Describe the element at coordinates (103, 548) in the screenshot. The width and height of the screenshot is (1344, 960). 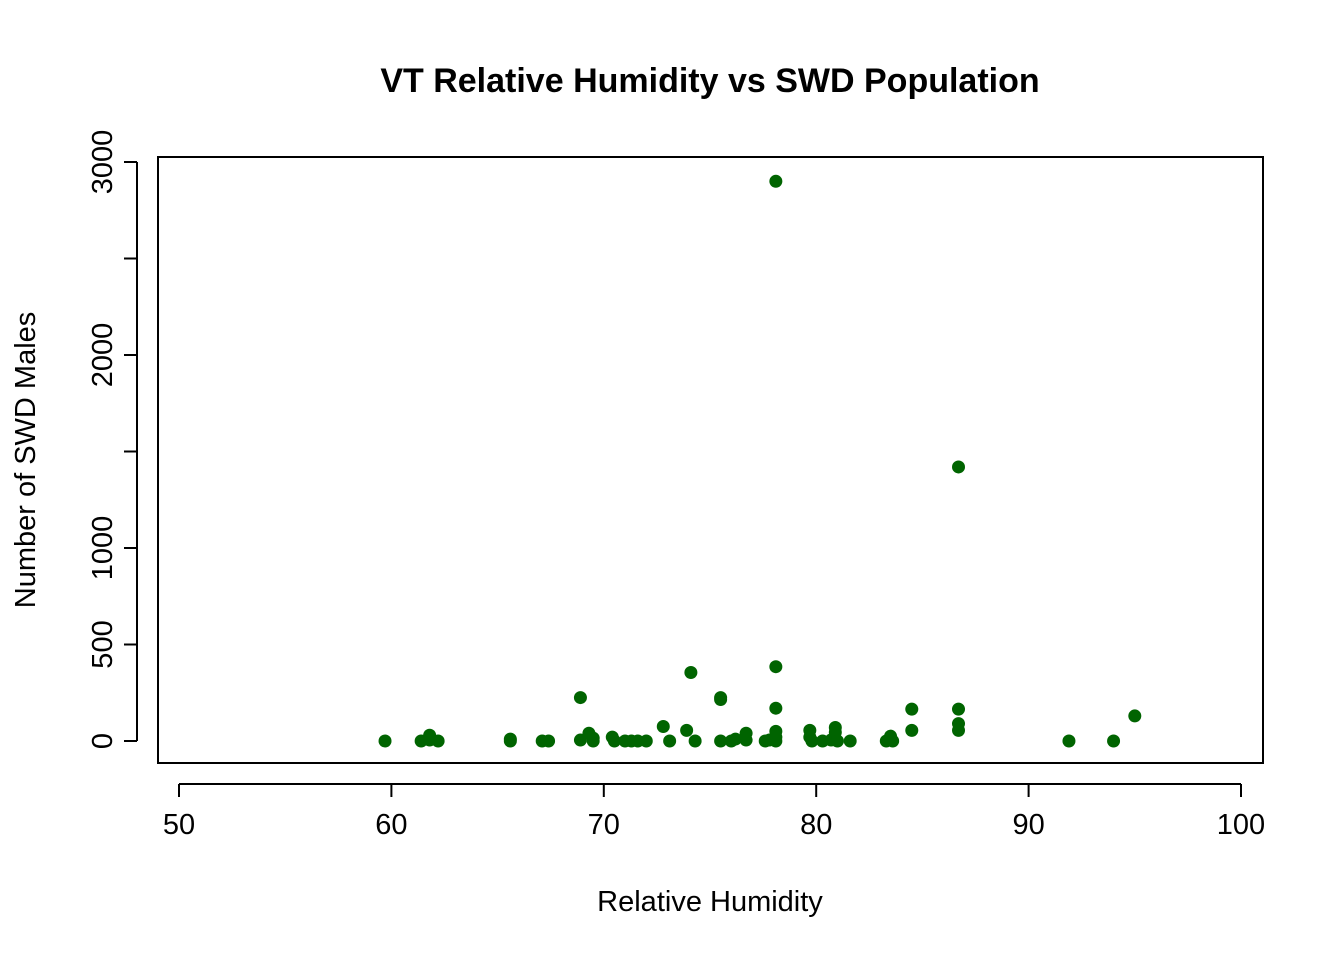
I see `y-tick-label: 1000` at that location.